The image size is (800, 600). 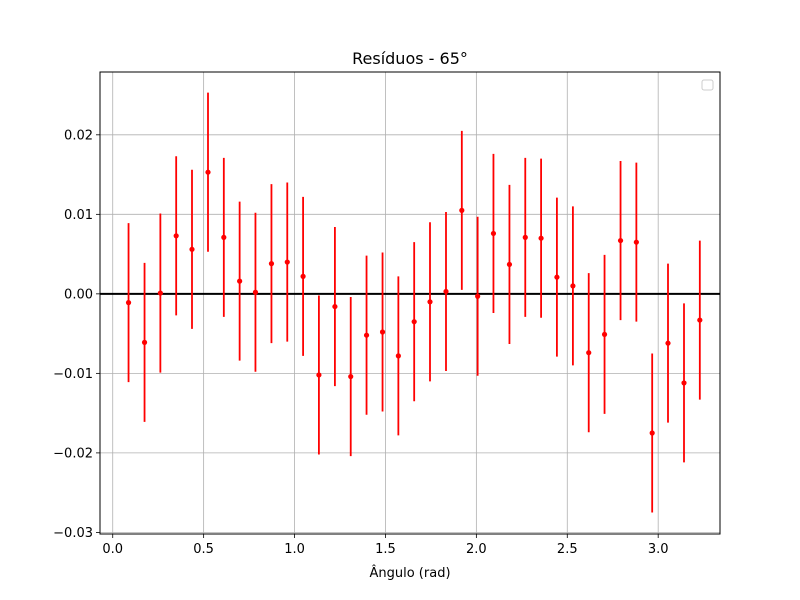 I want to click on x-tick-label: 1.5, so click(x=385, y=549).